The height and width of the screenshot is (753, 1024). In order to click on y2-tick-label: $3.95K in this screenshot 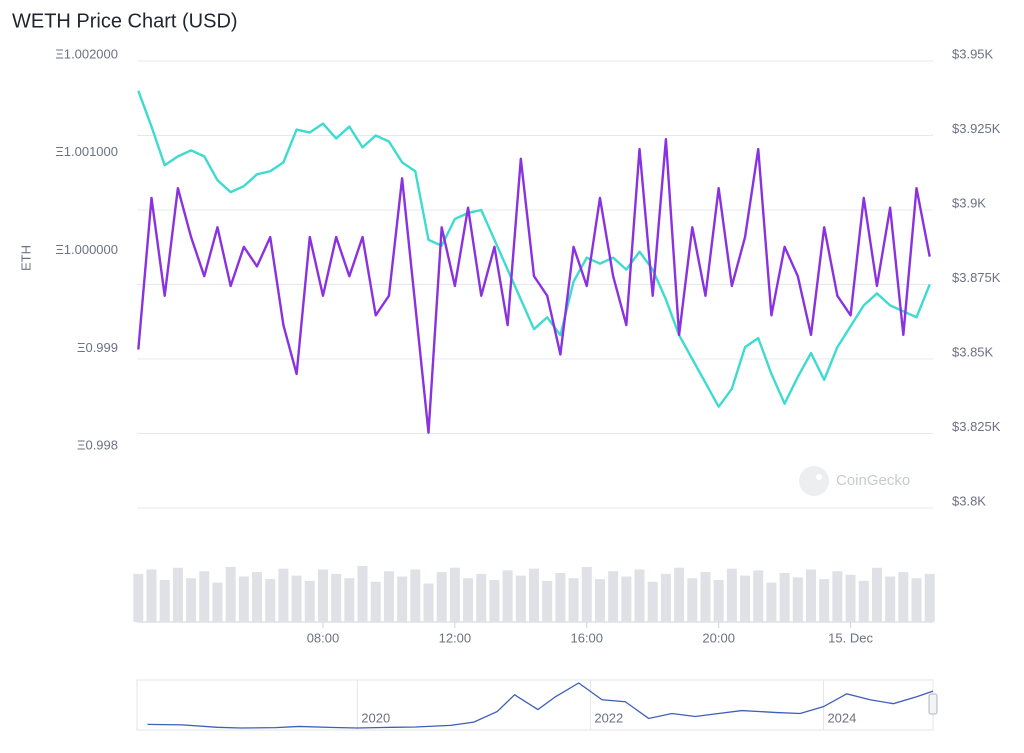, I will do `click(973, 53)`.